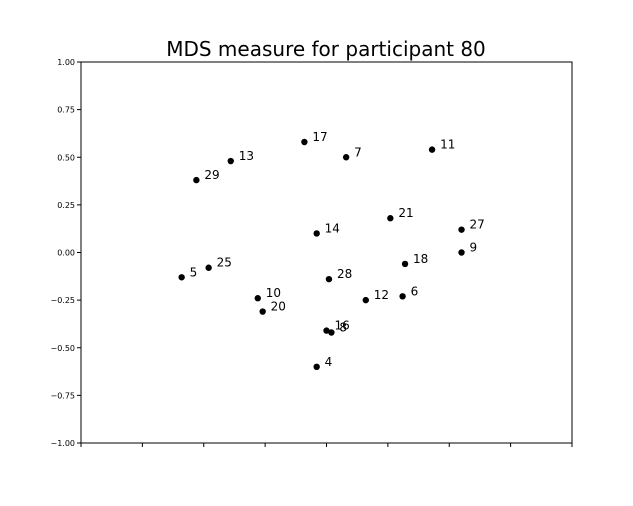 This screenshot has height=506, width=633. What do you see at coordinates (66, 62) in the screenshot?
I see `y-tick-label: 1.00` at bounding box center [66, 62].